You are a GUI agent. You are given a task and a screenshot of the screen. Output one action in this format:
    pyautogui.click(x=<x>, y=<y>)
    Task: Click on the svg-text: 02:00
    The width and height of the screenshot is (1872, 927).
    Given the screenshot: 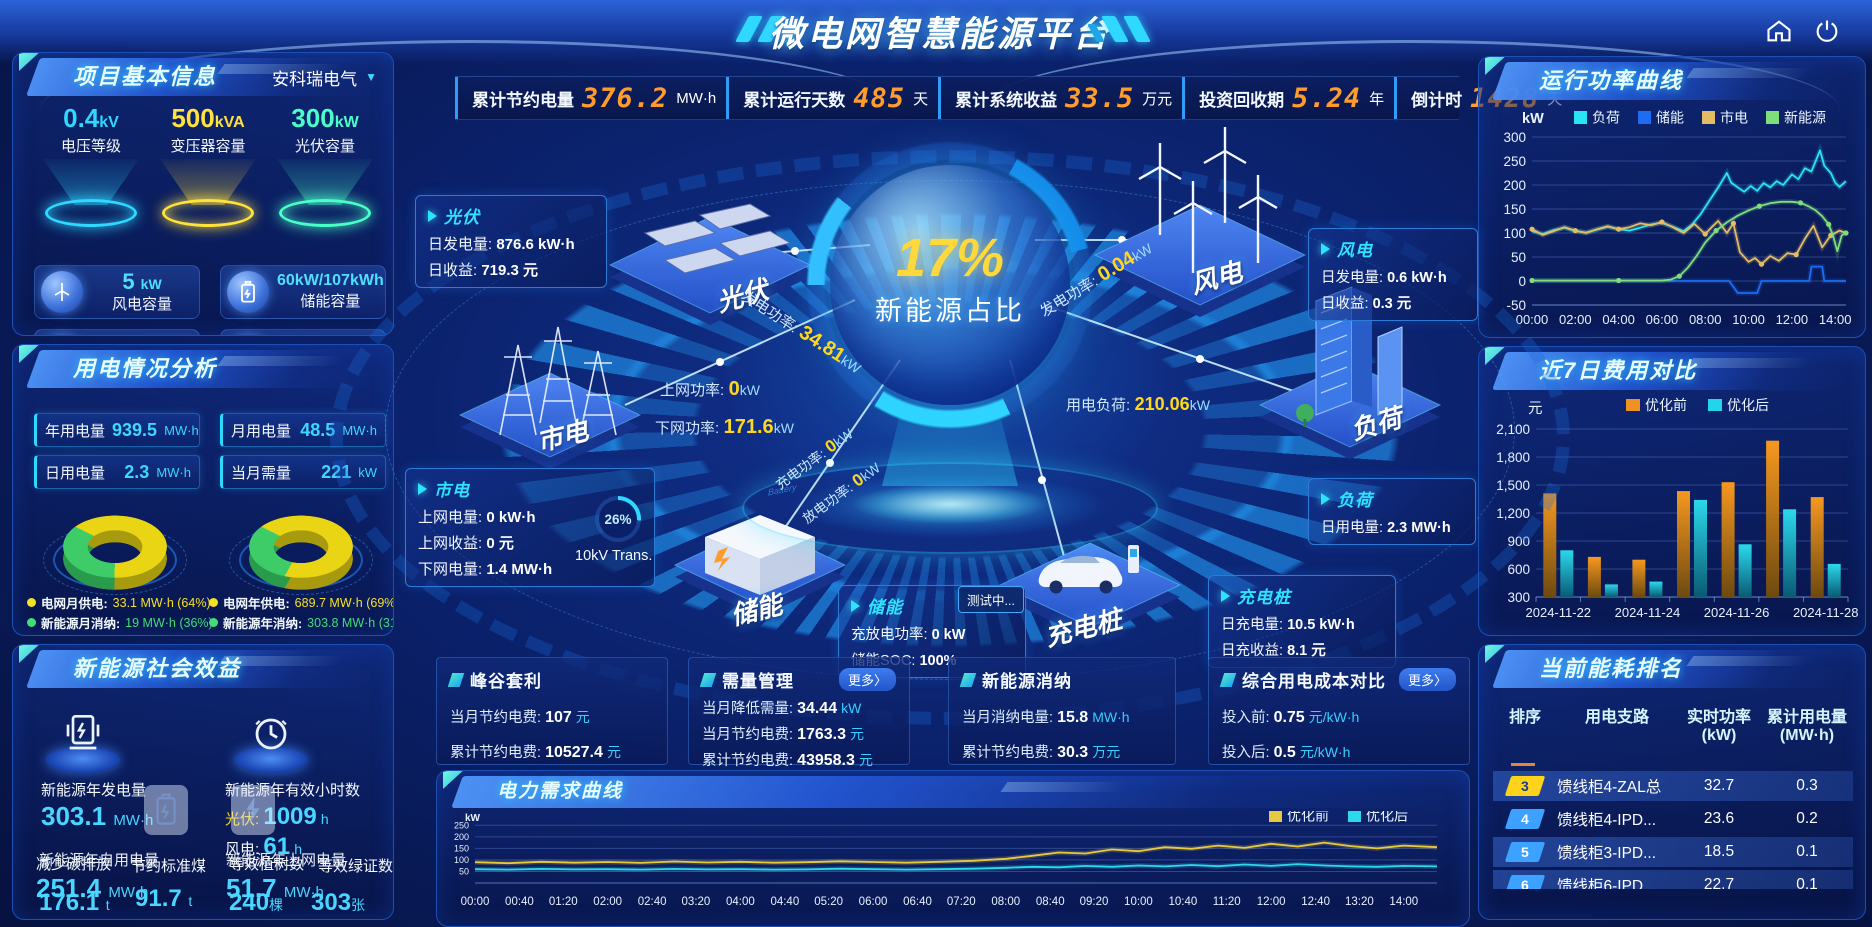 What is the action you would take?
    pyautogui.click(x=1575, y=319)
    